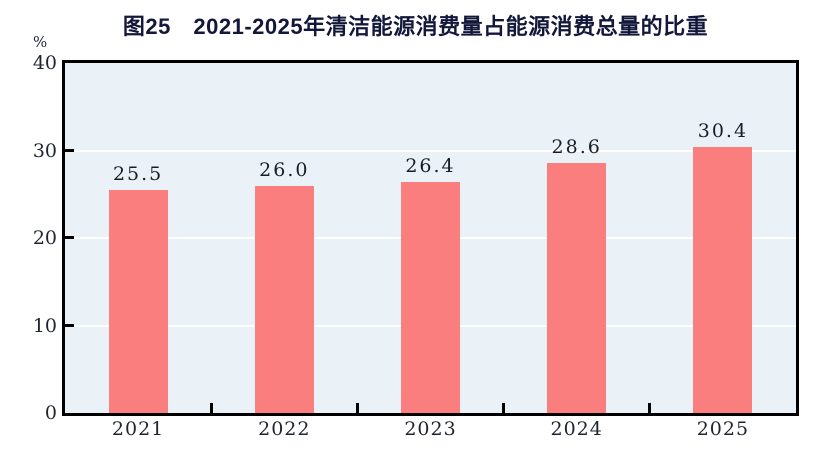 Image resolution: width=831 pixels, height=456 pixels. I want to click on y-axis-label-20: 20, so click(44, 238).